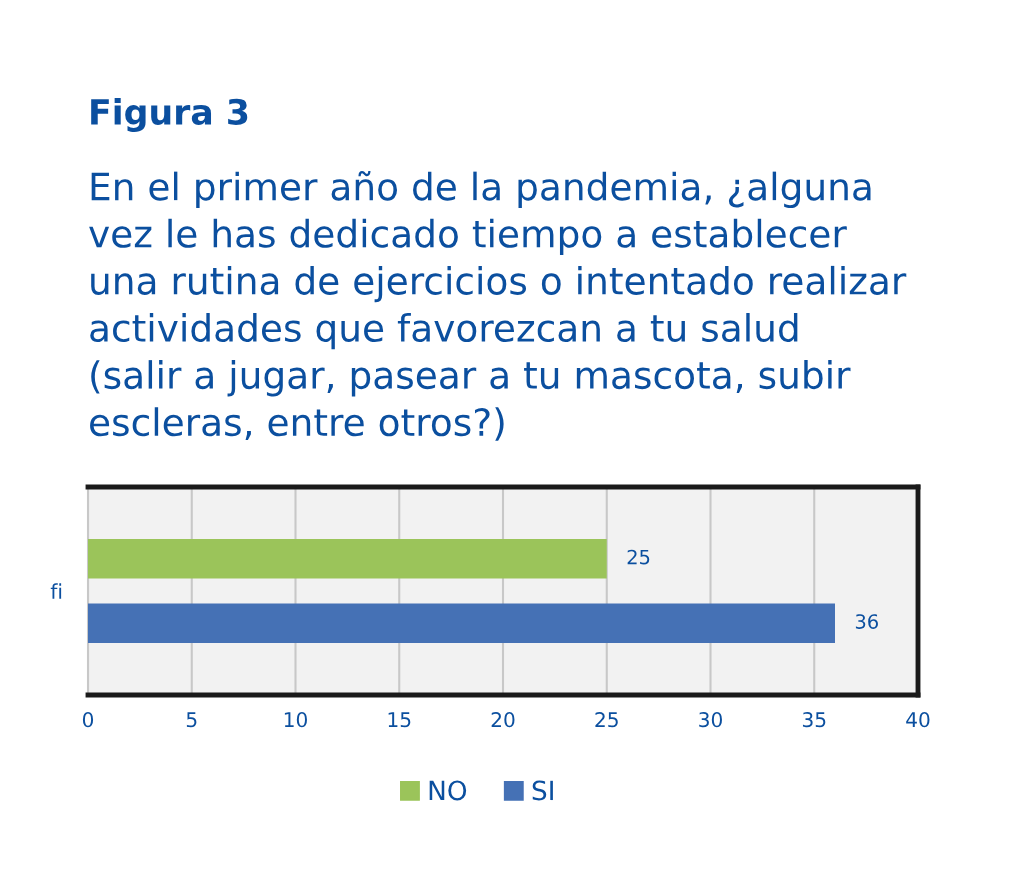  I want to click on x-tick-label: 30, so click(710, 720).